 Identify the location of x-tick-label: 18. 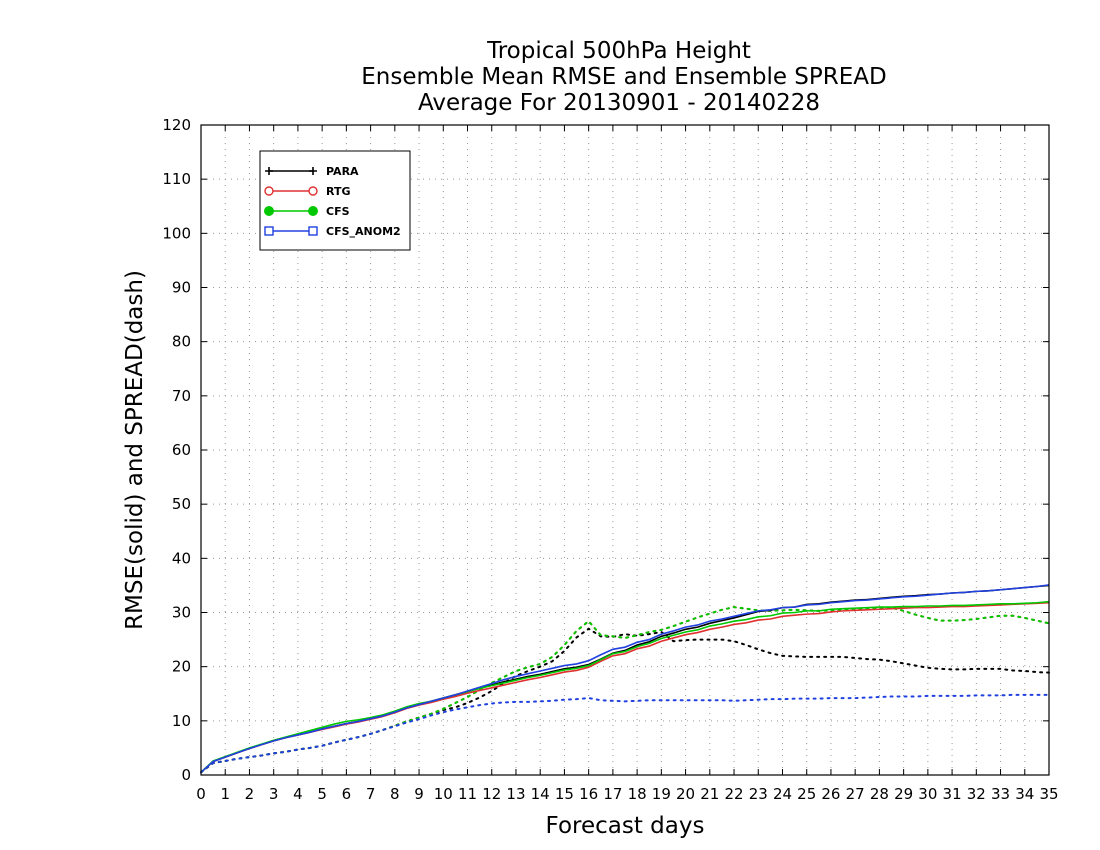
(637, 794).